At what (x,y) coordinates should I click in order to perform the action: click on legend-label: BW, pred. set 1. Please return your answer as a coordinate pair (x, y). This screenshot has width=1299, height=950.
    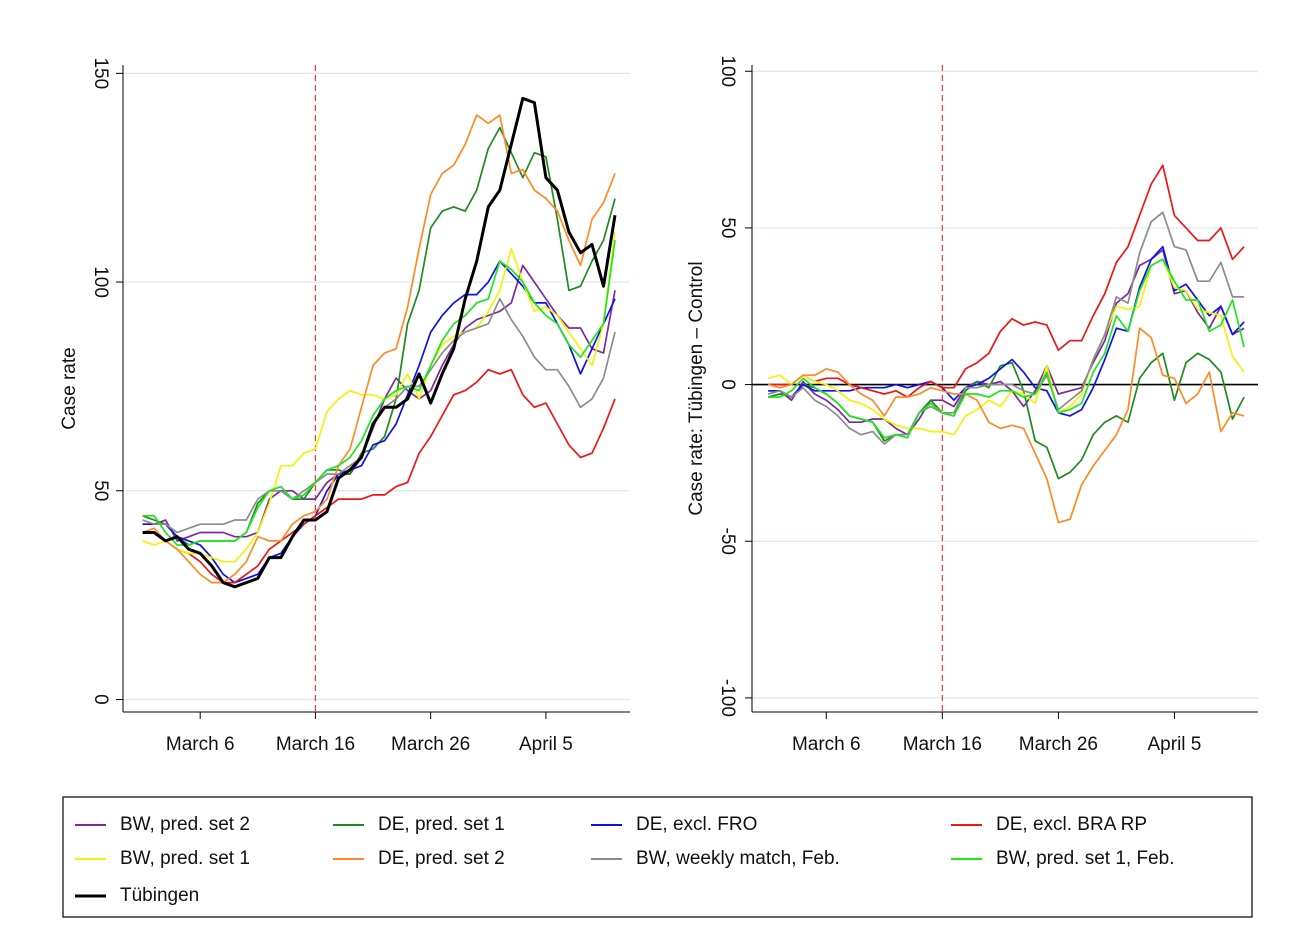
    Looking at the image, I should click on (185, 858).